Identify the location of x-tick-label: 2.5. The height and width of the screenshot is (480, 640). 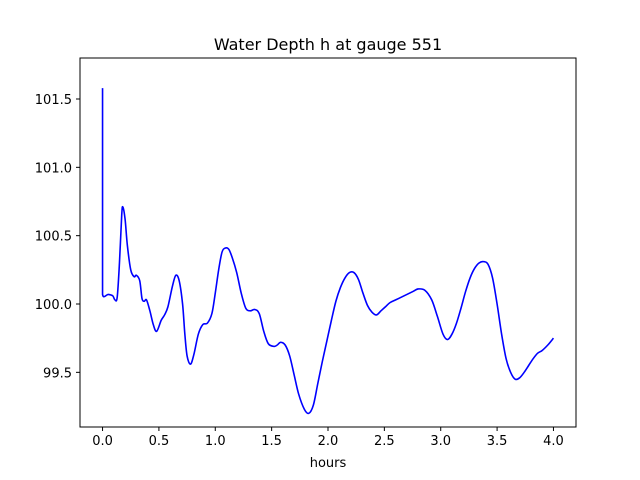
(384, 441).